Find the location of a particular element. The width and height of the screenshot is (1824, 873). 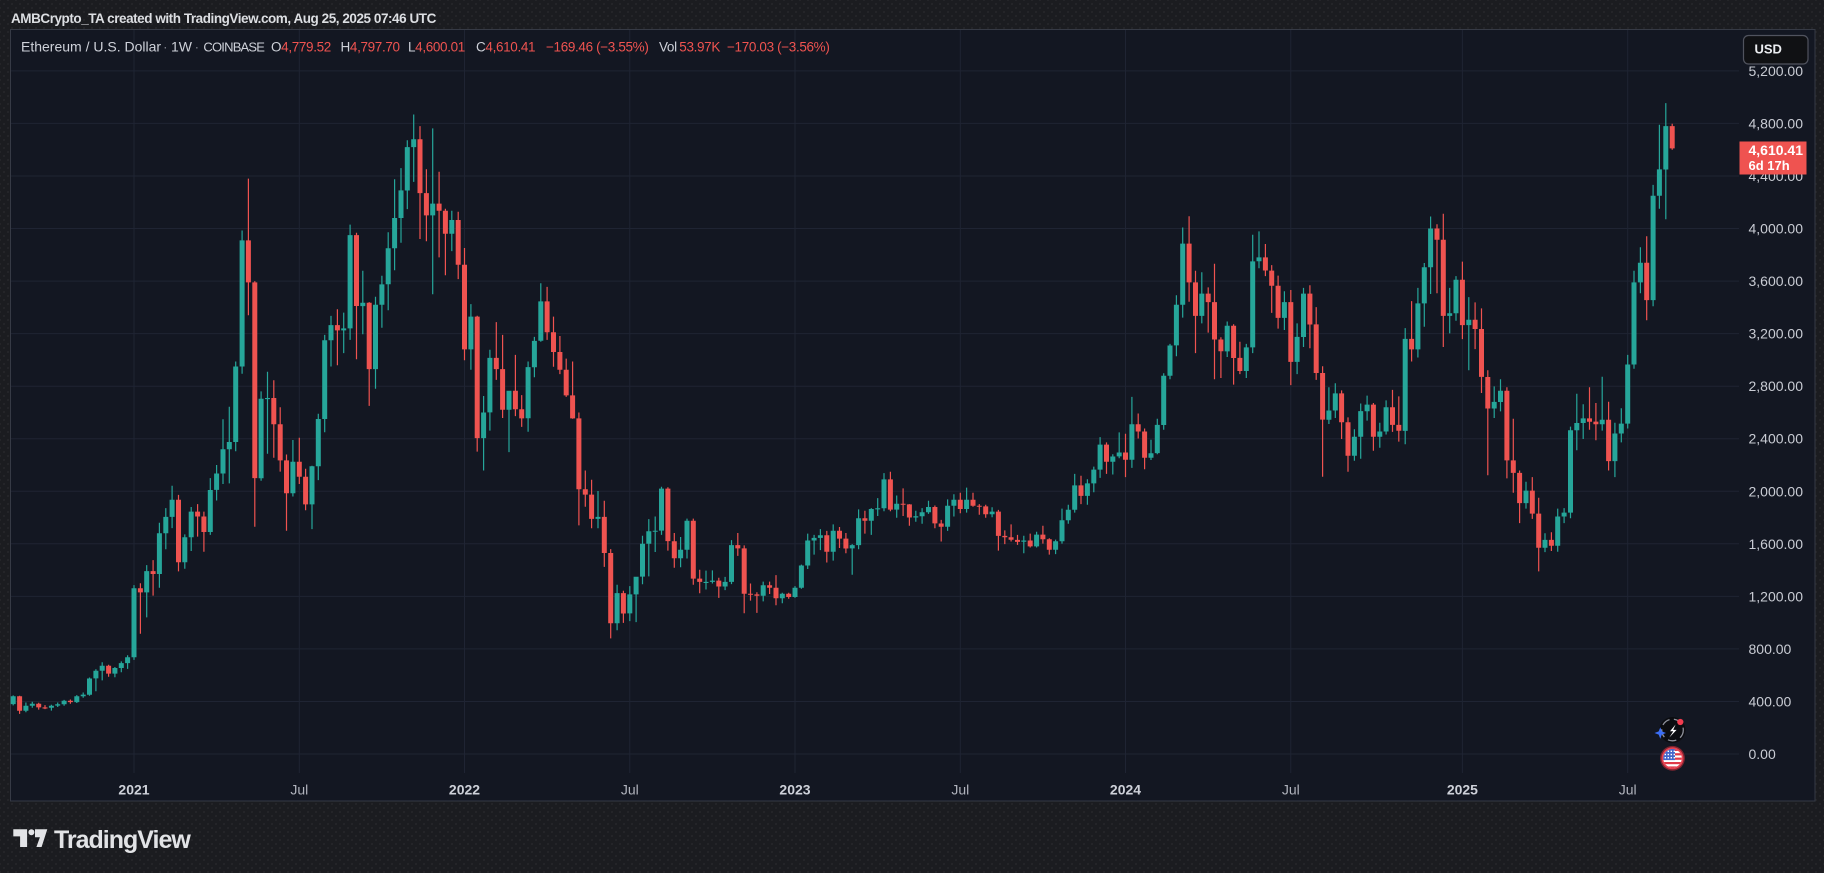

svg-text: −170.03 (−3.56%) is located at coordinates (778, 47).